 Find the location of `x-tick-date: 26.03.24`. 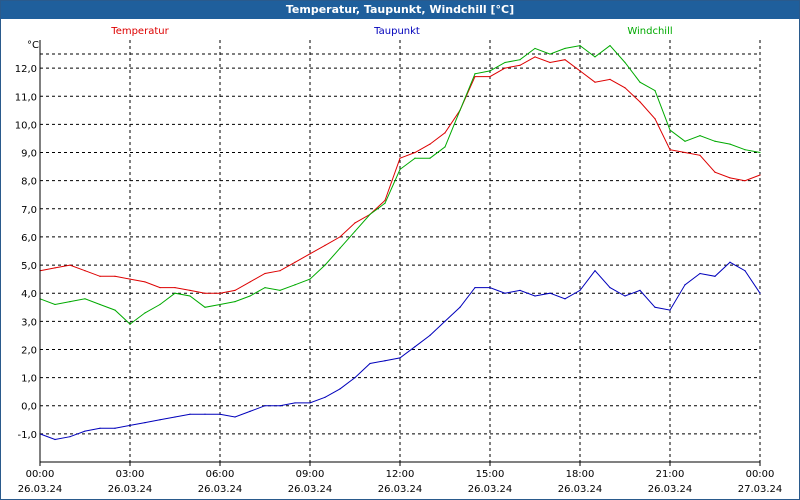

x-tick-date: 26.03.24 is located at coordinates (130, 489).